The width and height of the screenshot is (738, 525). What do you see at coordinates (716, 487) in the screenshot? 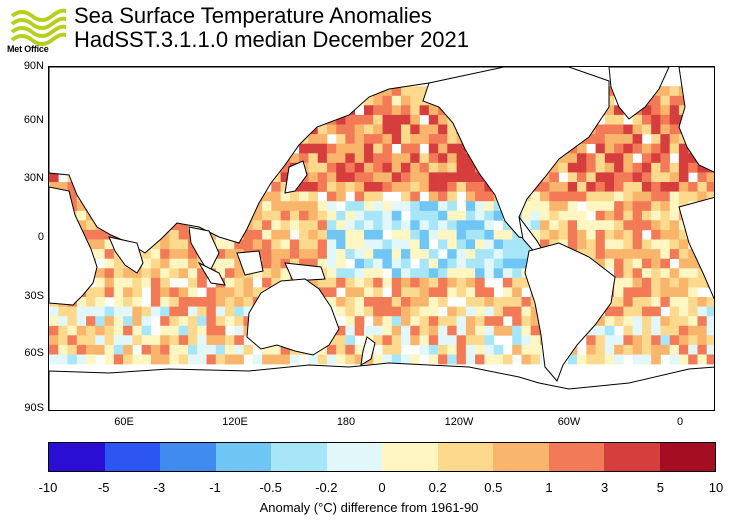
I see `colorbar-tick-label: 10` at bounding box center [716, 487].